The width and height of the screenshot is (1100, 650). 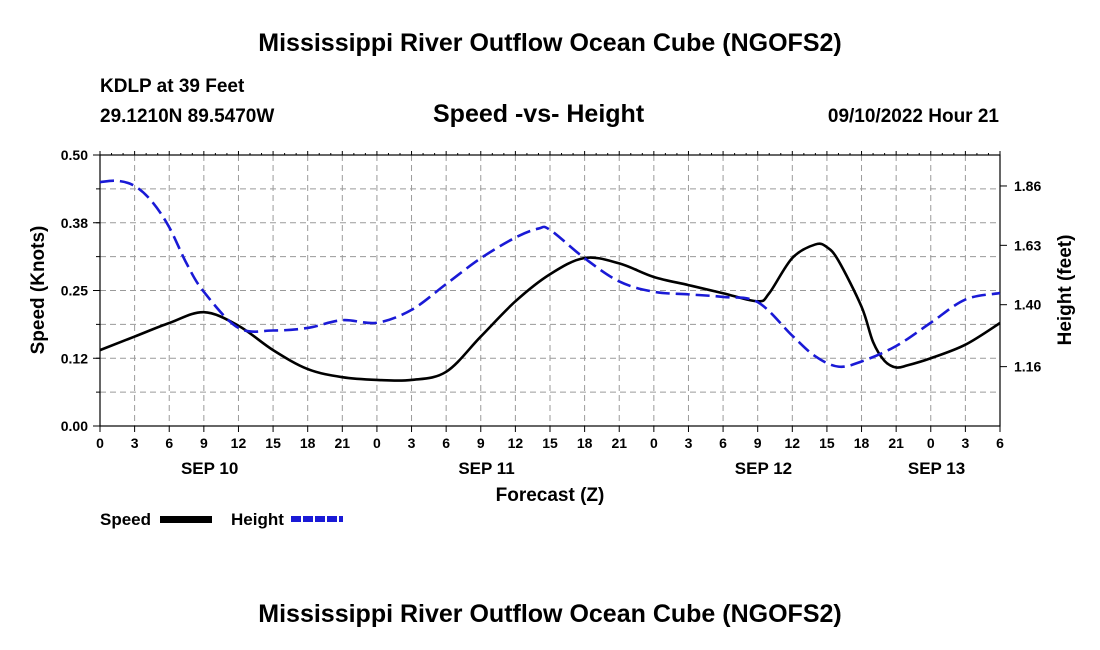 I want to click on y-tick-label-left: 0.38, so click(x=74, y=223).